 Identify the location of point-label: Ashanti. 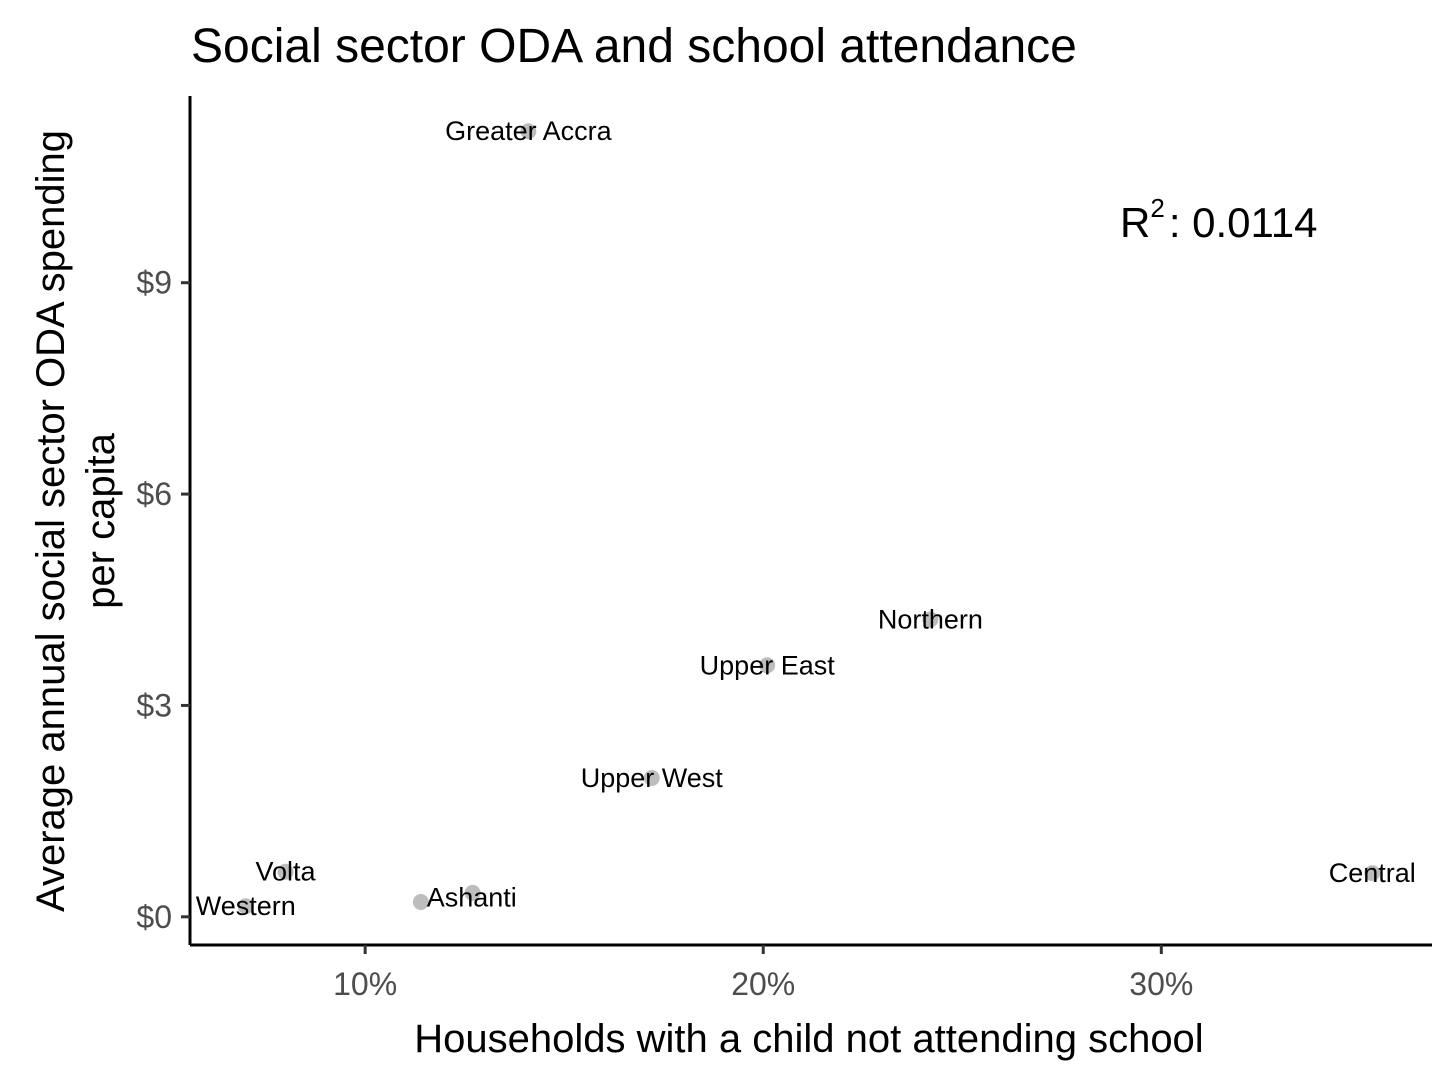
(472, 897).